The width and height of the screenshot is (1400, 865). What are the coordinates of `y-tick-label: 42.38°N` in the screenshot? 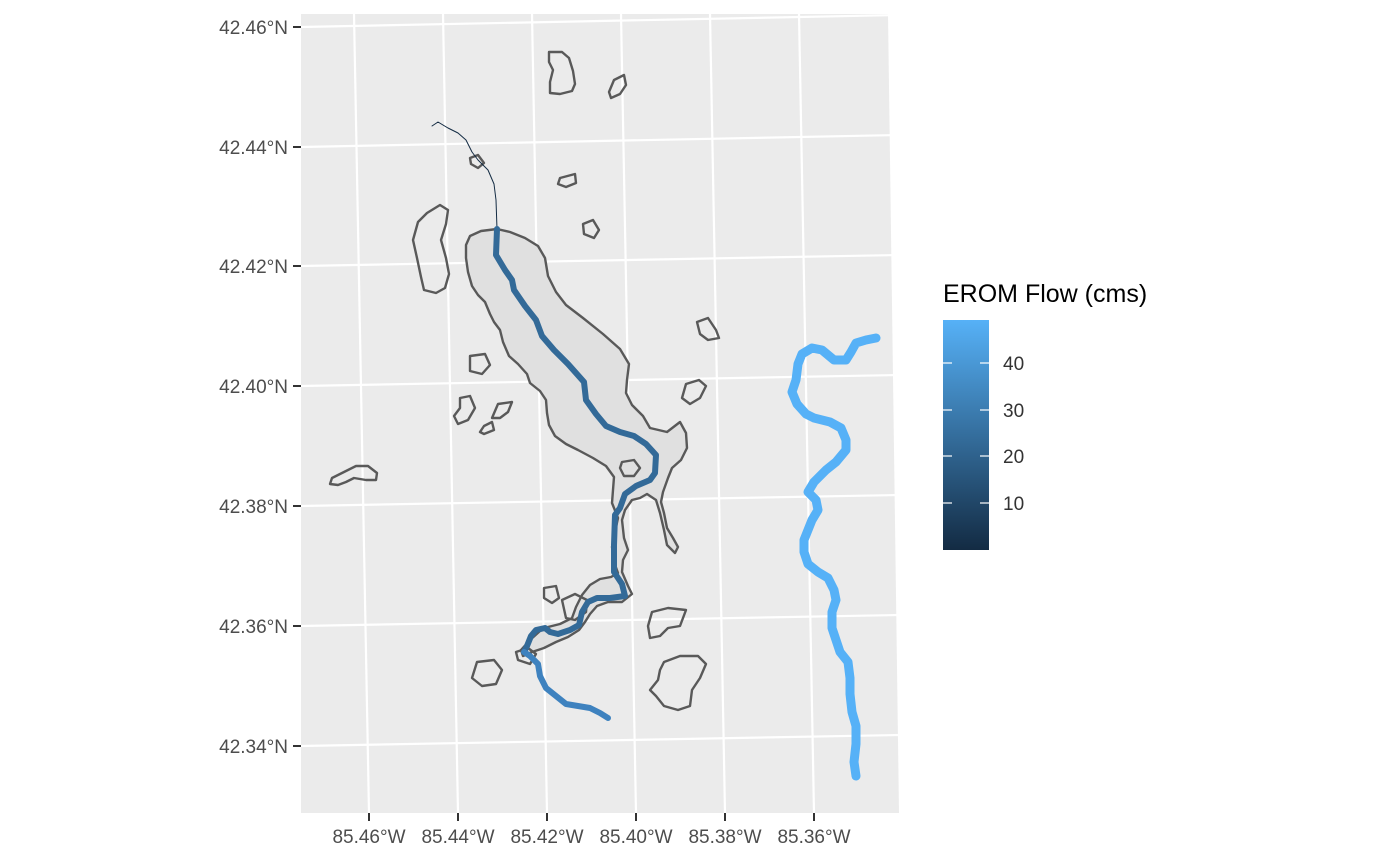 It's located at (253, 507).